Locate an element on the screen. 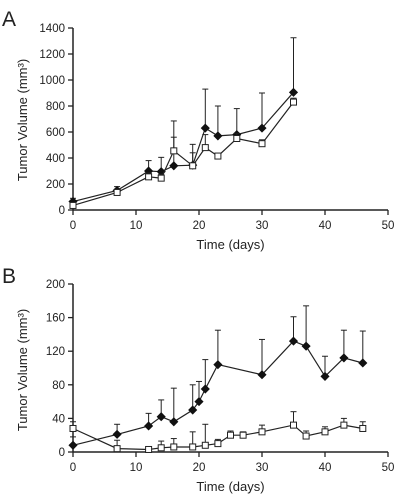 This screenshot has width=400, height=501. y-tick-label: 160 is located at coordinates (55, 319).